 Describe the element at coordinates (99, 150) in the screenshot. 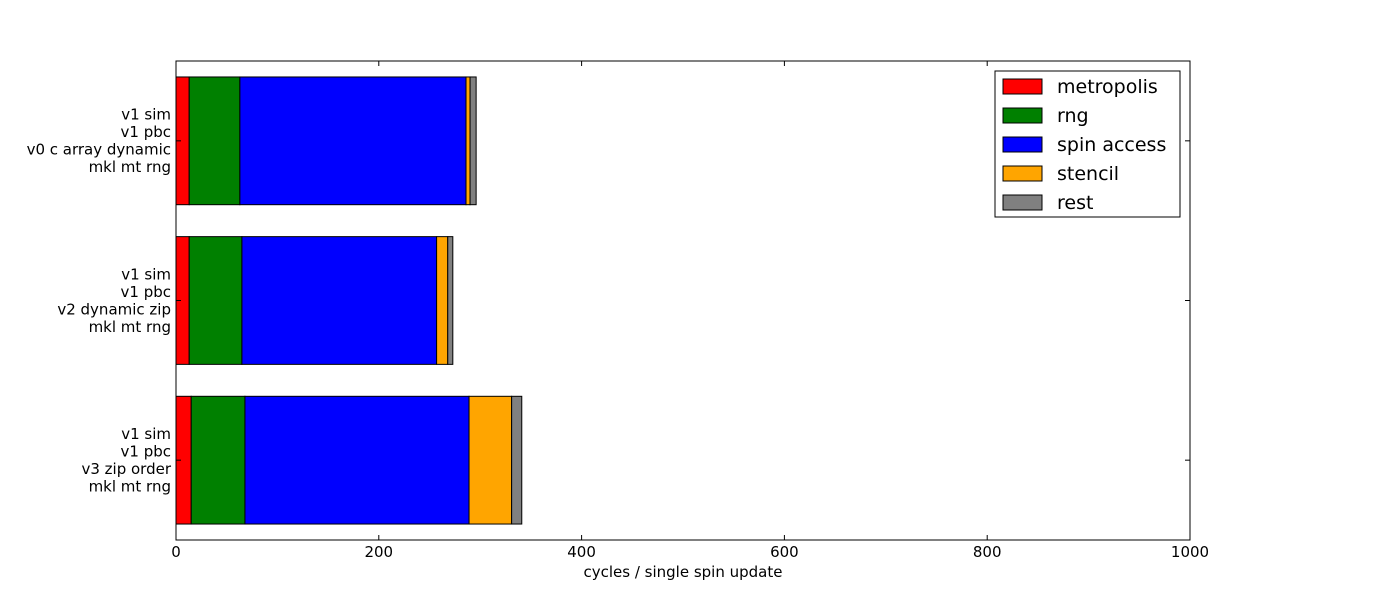

I see `y-tick-label: v0 c array dynamic` at that location.